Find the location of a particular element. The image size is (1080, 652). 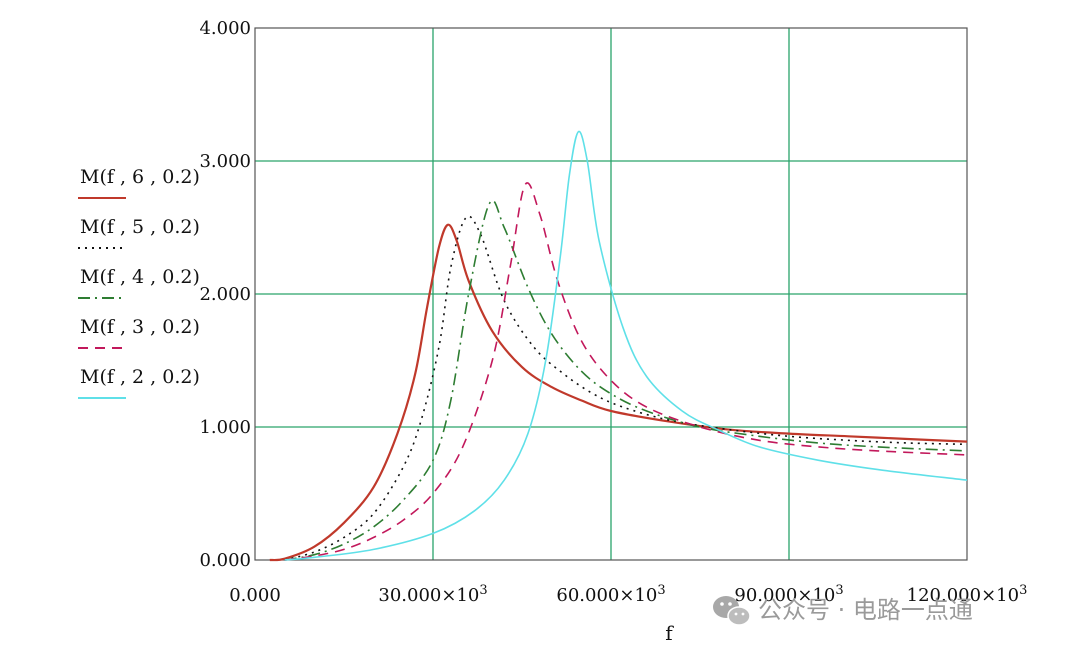

y-tick-labels: 0.000 1.000 2.000 3.000 4.000 is located at coordinates (225, 294).